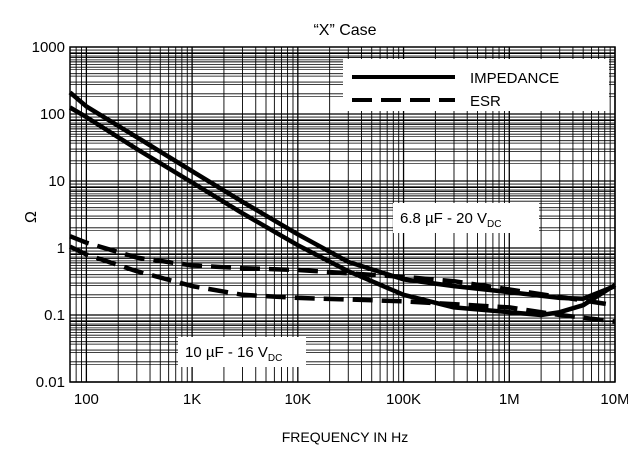 This screenshot has width=628, height=449. I want to click on y-tick-label: 1000, so click(48, 47).